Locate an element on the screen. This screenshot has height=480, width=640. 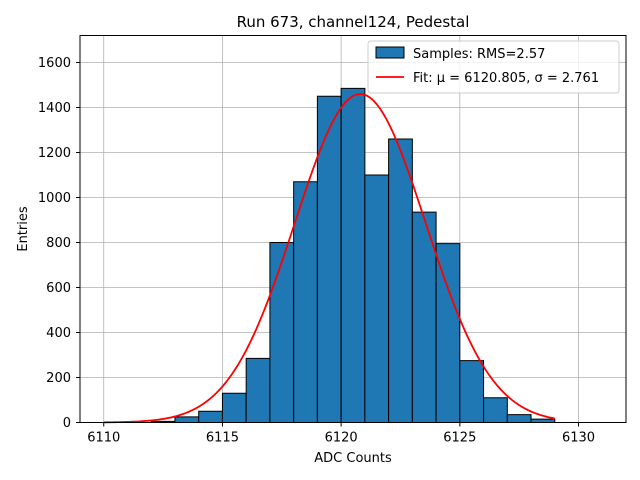
y-tick-label: 1000 is located at coordinates (54, 198).